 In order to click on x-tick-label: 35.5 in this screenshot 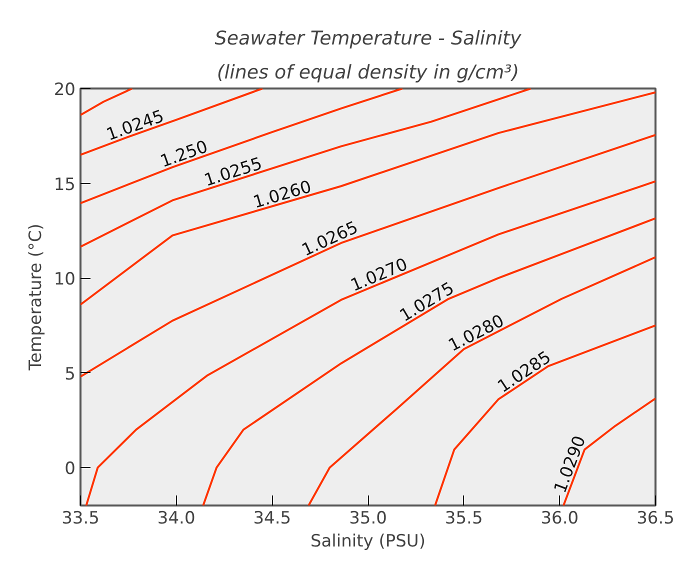, I will do `click(463, 518)`.